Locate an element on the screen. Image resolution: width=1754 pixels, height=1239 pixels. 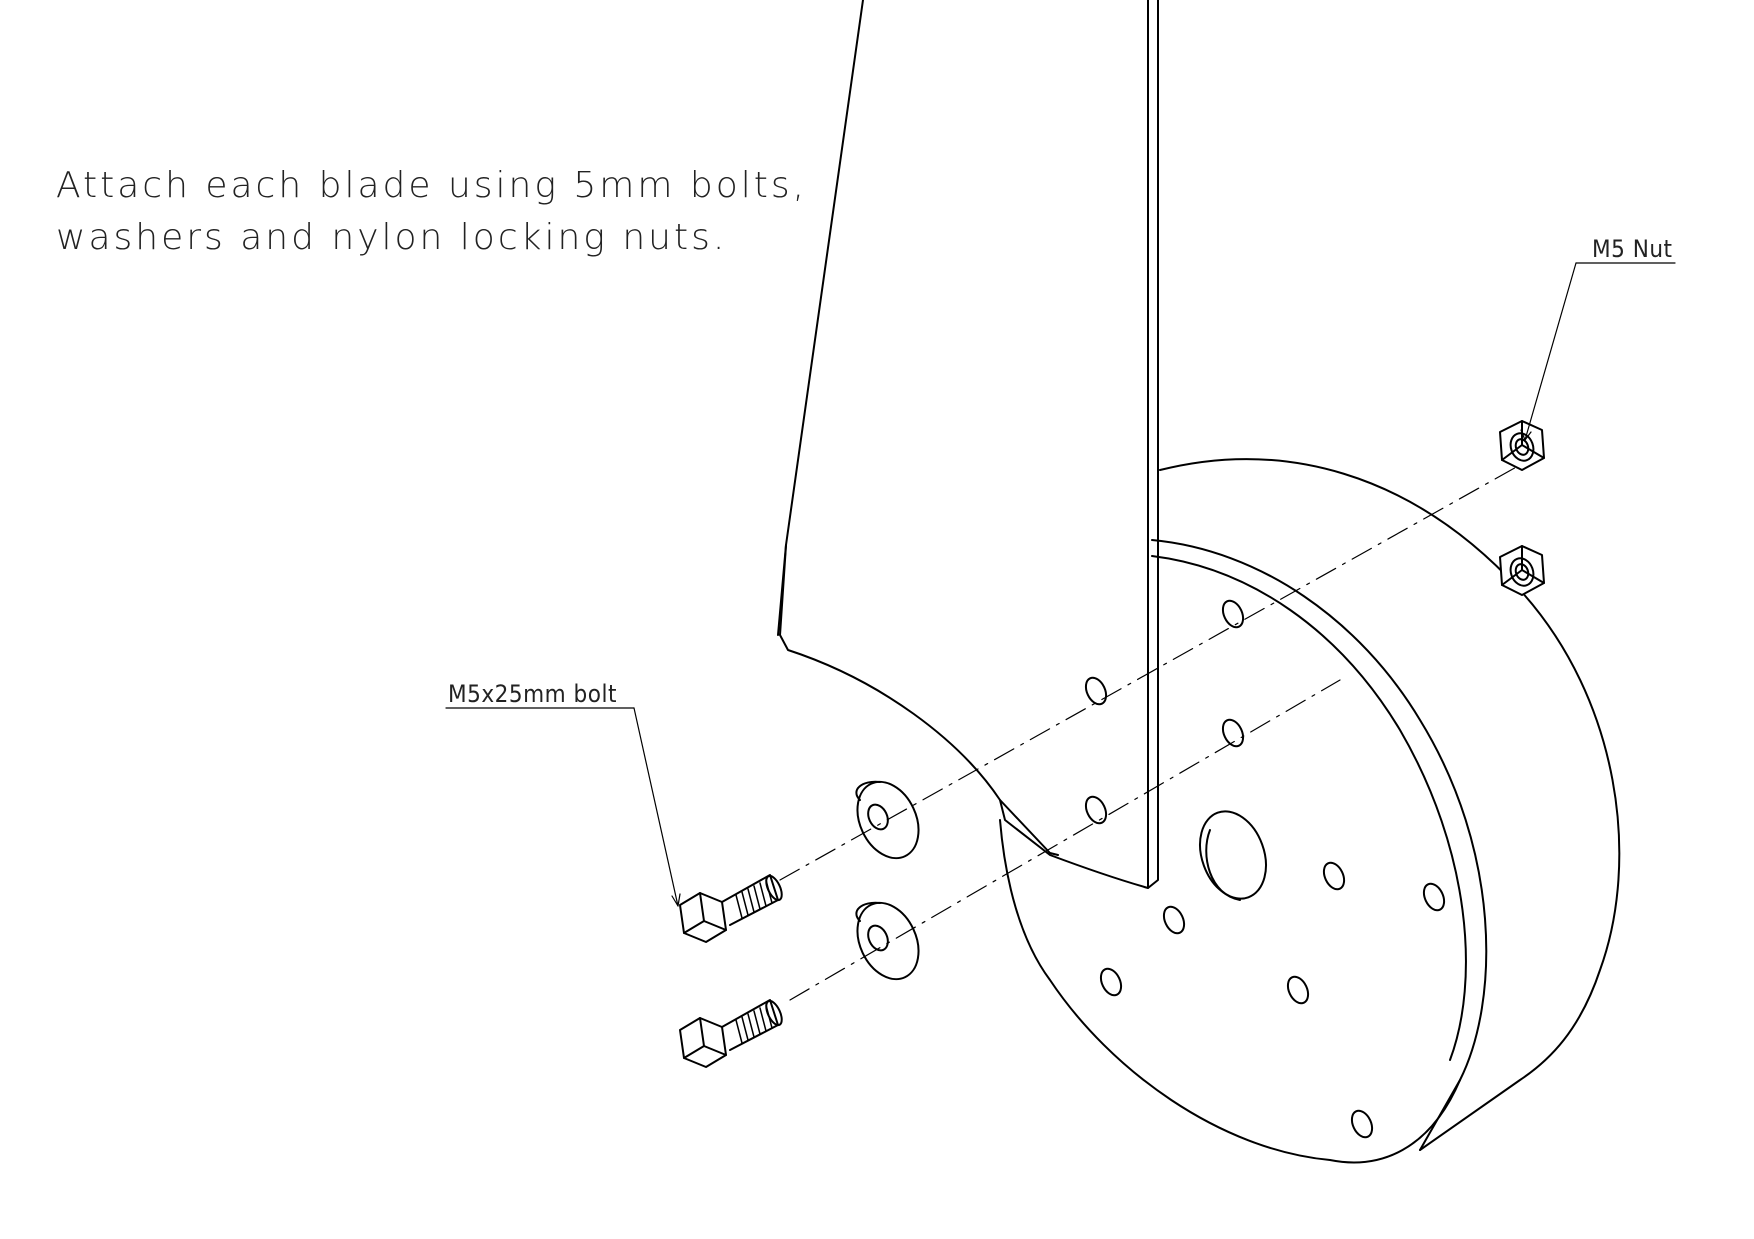
callout-bolt-label: M5x25mm bolt is located at coordinates (532, 694).